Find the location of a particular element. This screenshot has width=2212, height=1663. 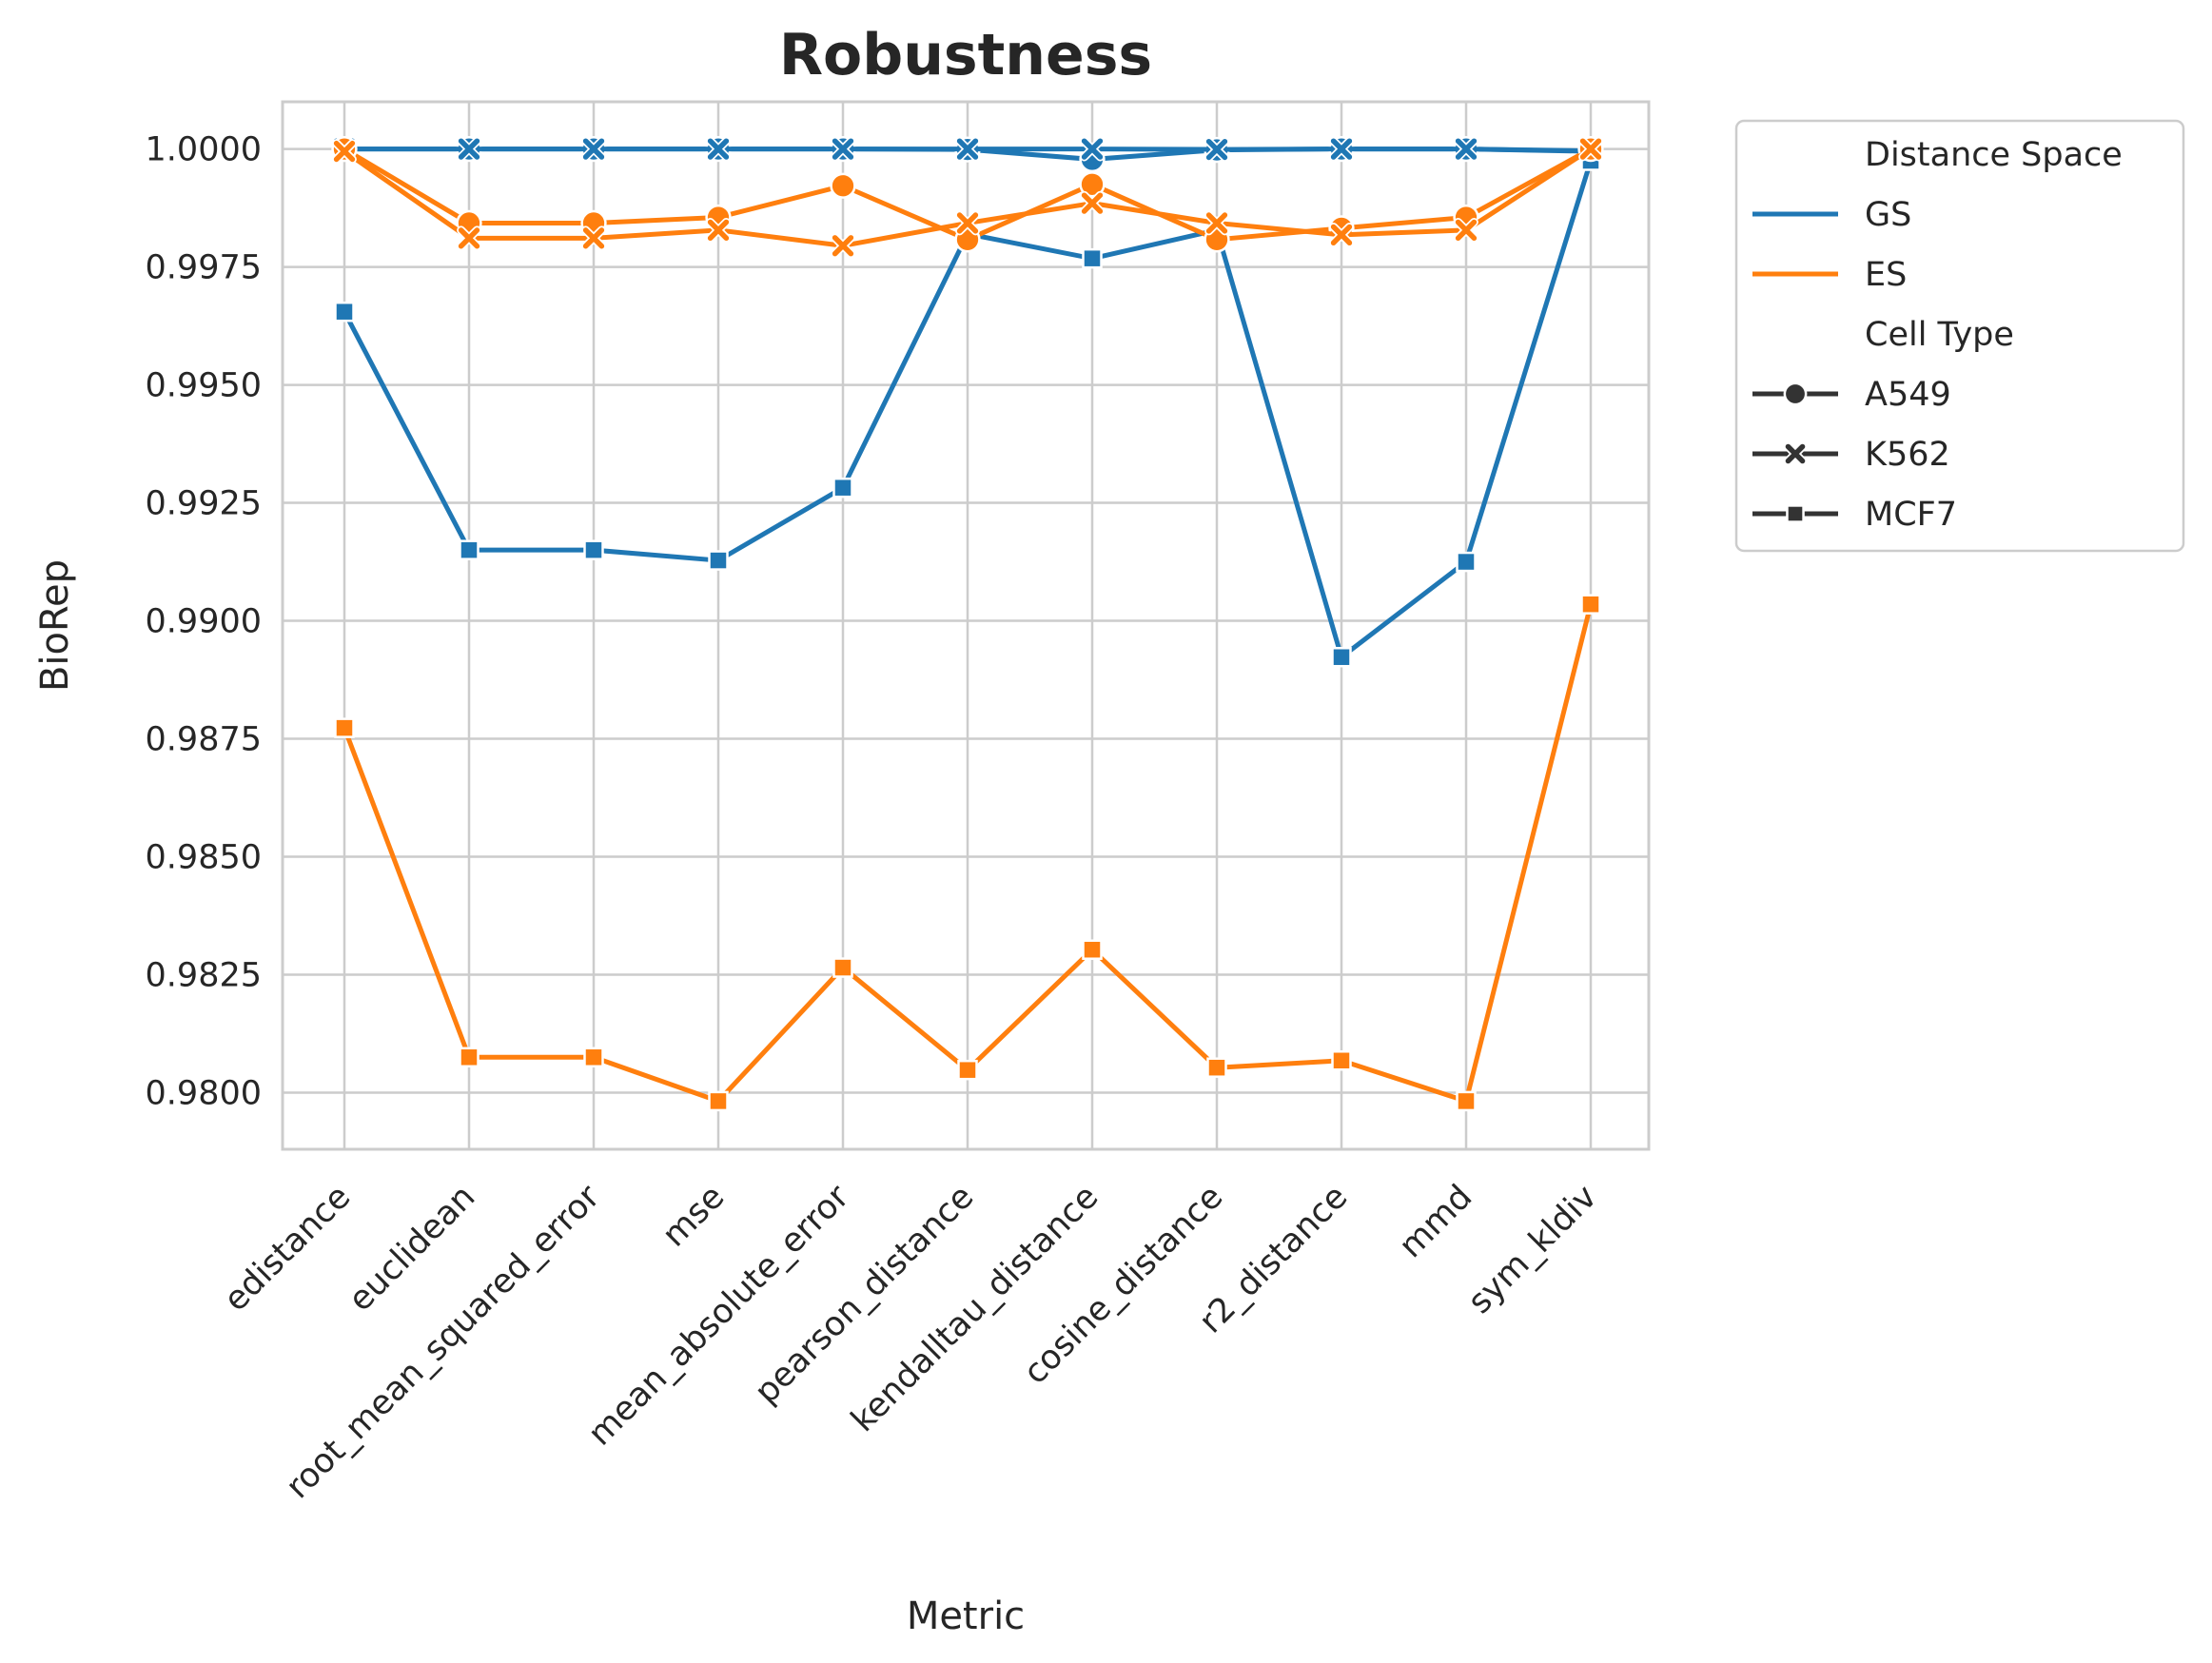

x-axis-label: Metric is located at coordinates (966, 1616).